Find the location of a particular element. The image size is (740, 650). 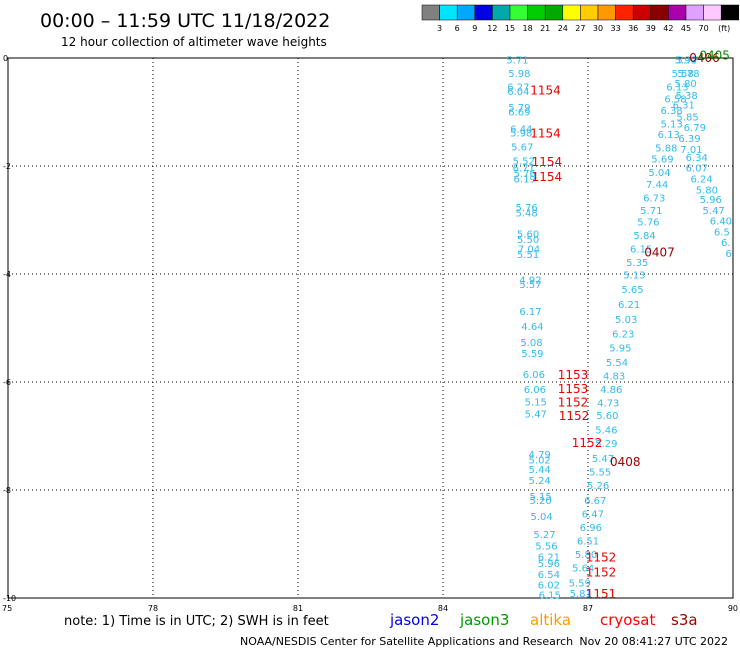

wave-height-value: 5.02 is located at coordinates (540, 460).